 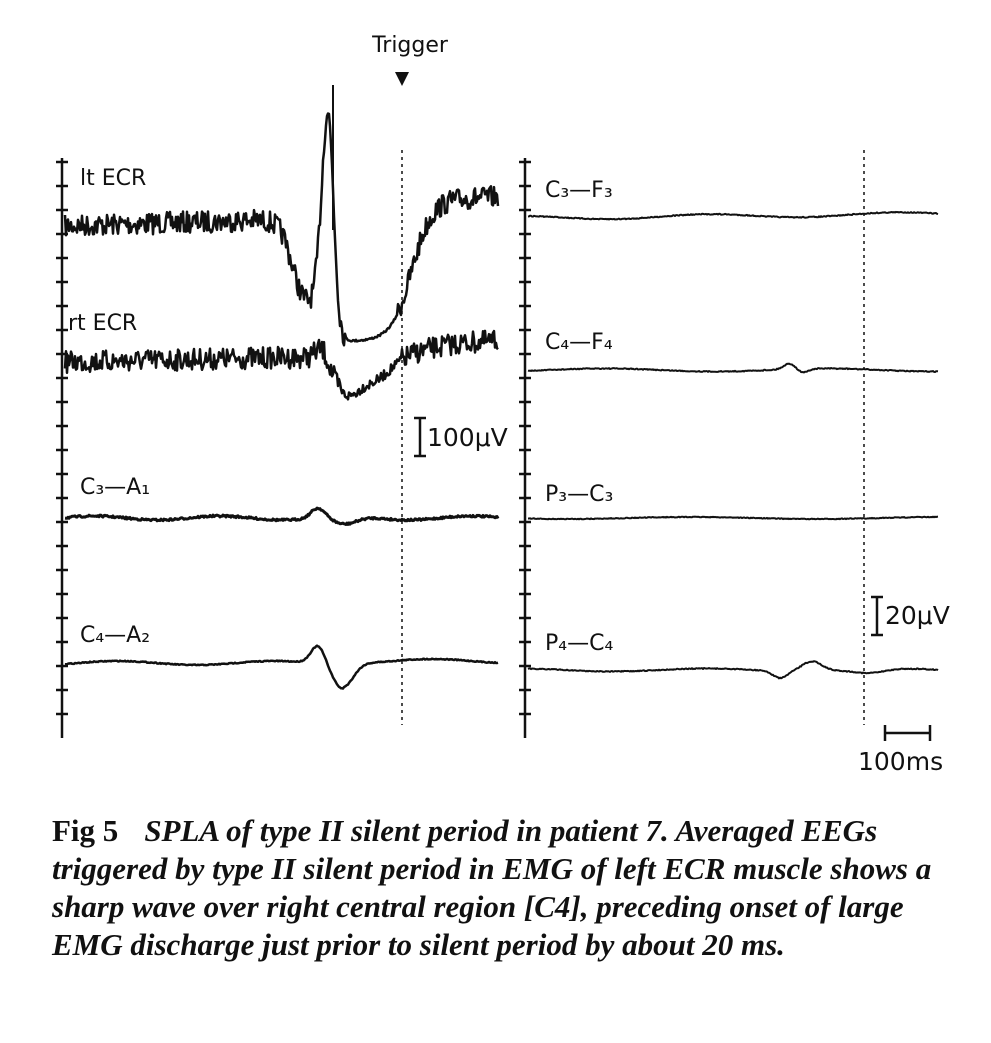 What do you see at coordinates (467, 437) in the screenshot?
I see `scale-label: 100μV` at bounding box center [467, 437].